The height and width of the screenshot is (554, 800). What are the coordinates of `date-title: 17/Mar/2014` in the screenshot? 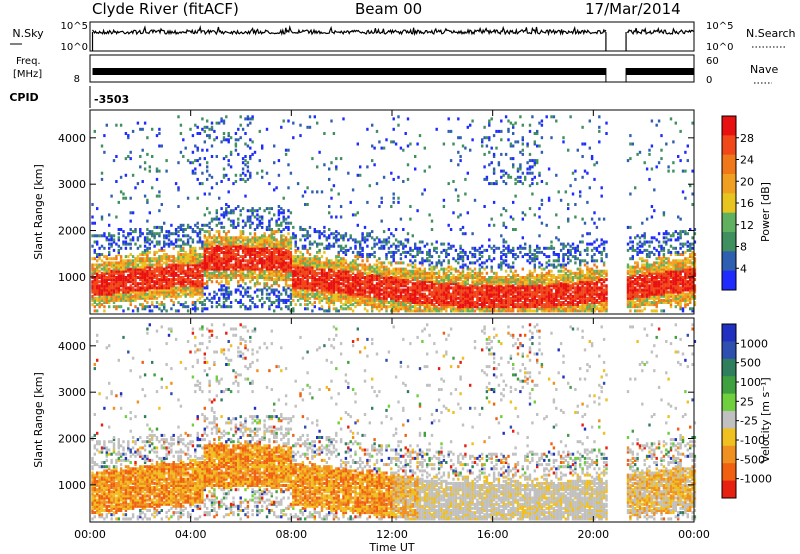 It's located at (633, 9).